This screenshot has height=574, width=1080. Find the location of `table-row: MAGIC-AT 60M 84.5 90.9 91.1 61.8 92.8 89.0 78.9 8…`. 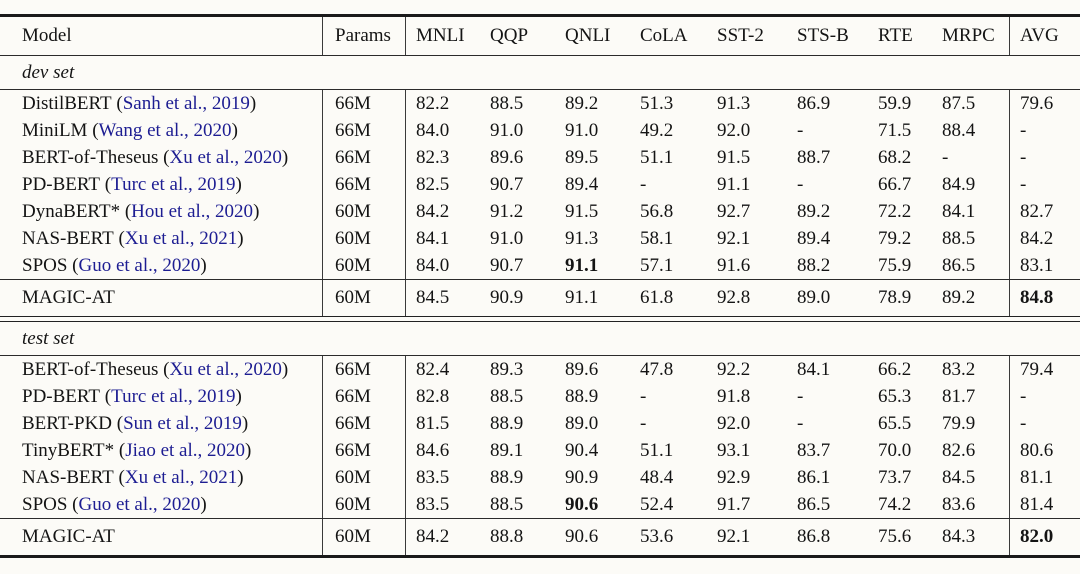

table-row: MAGIC-AT 60M 84.5 90.9 91.1 61.8 92.8 89.0 78.9 8… is located at coordinates (540, 298).